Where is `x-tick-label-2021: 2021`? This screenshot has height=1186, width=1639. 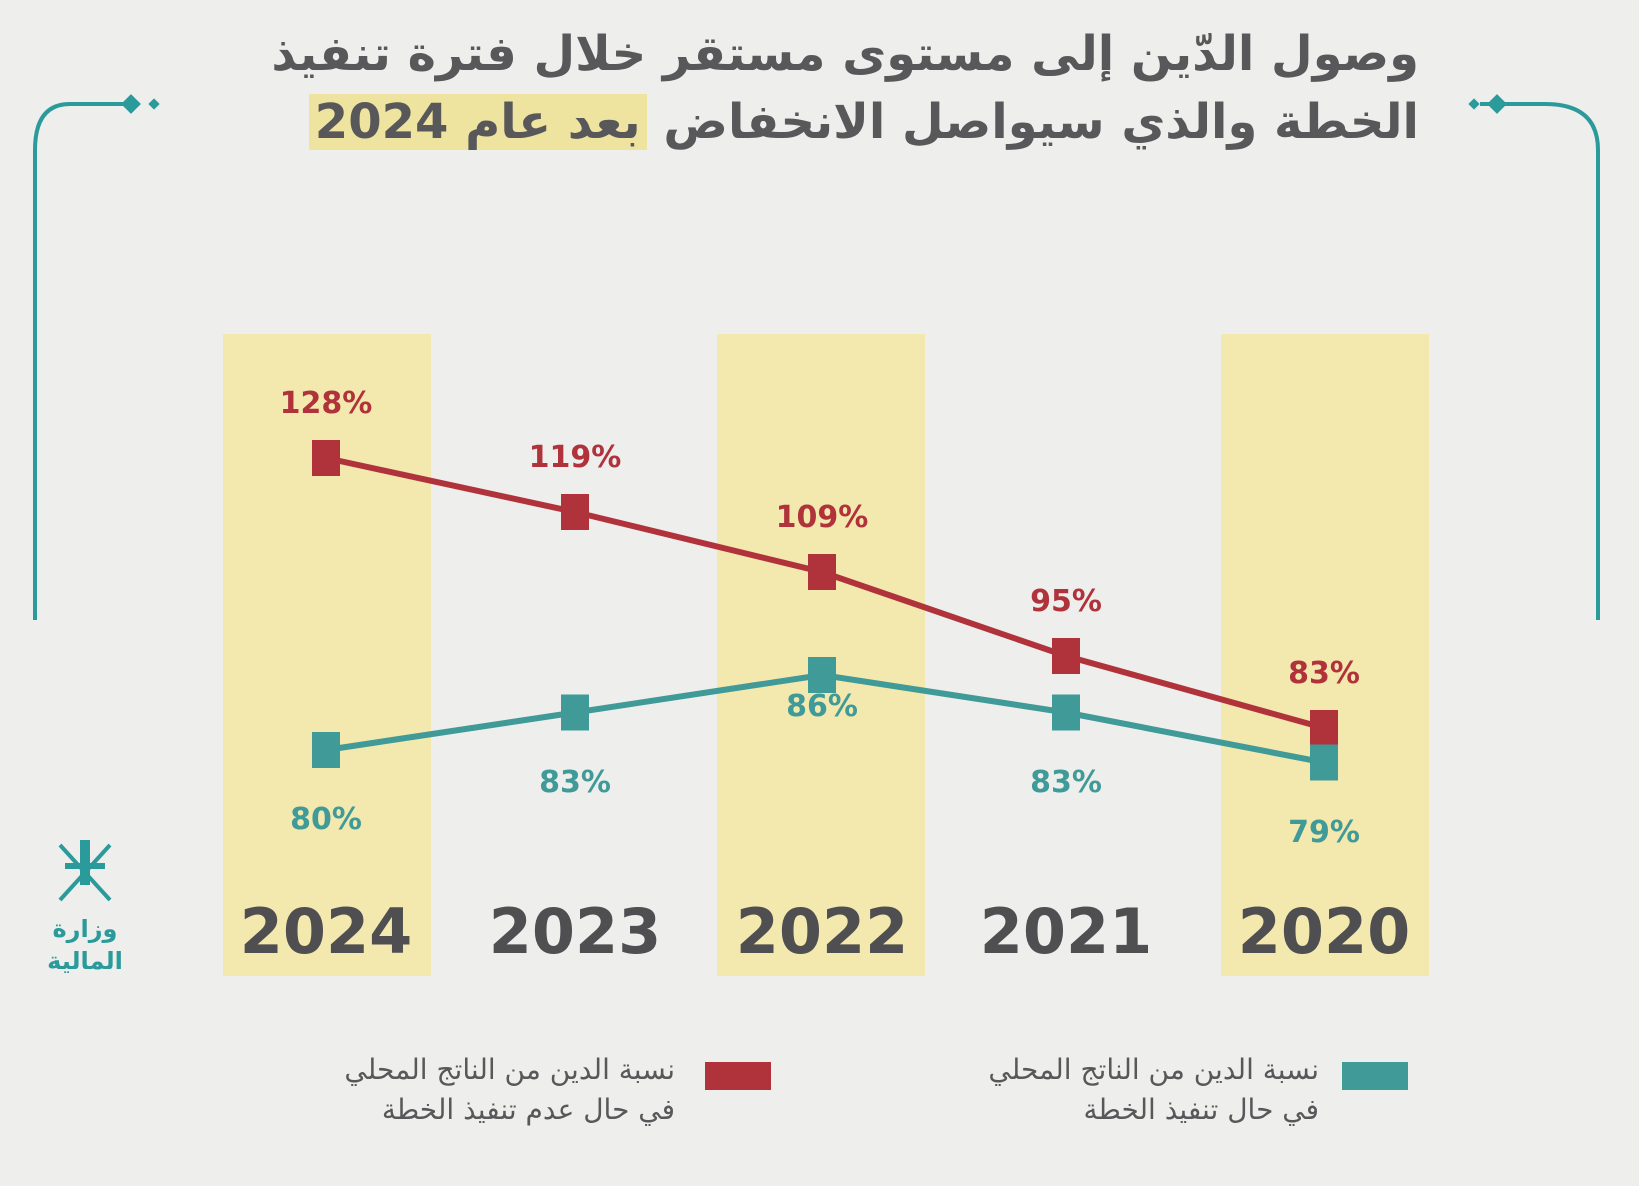 x-tick-label-2021: 2021 is located at coordinates (1066, 931).